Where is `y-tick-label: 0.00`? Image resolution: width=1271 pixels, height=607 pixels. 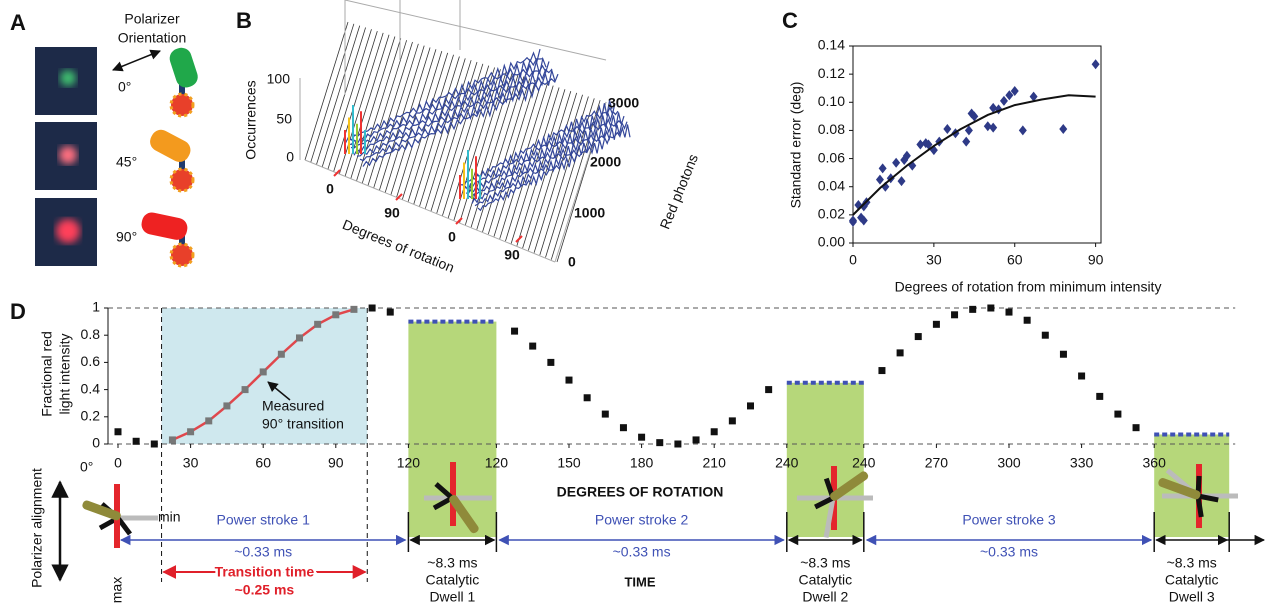 y-tick-label: 0.00 is located at coordinates (831, 242).